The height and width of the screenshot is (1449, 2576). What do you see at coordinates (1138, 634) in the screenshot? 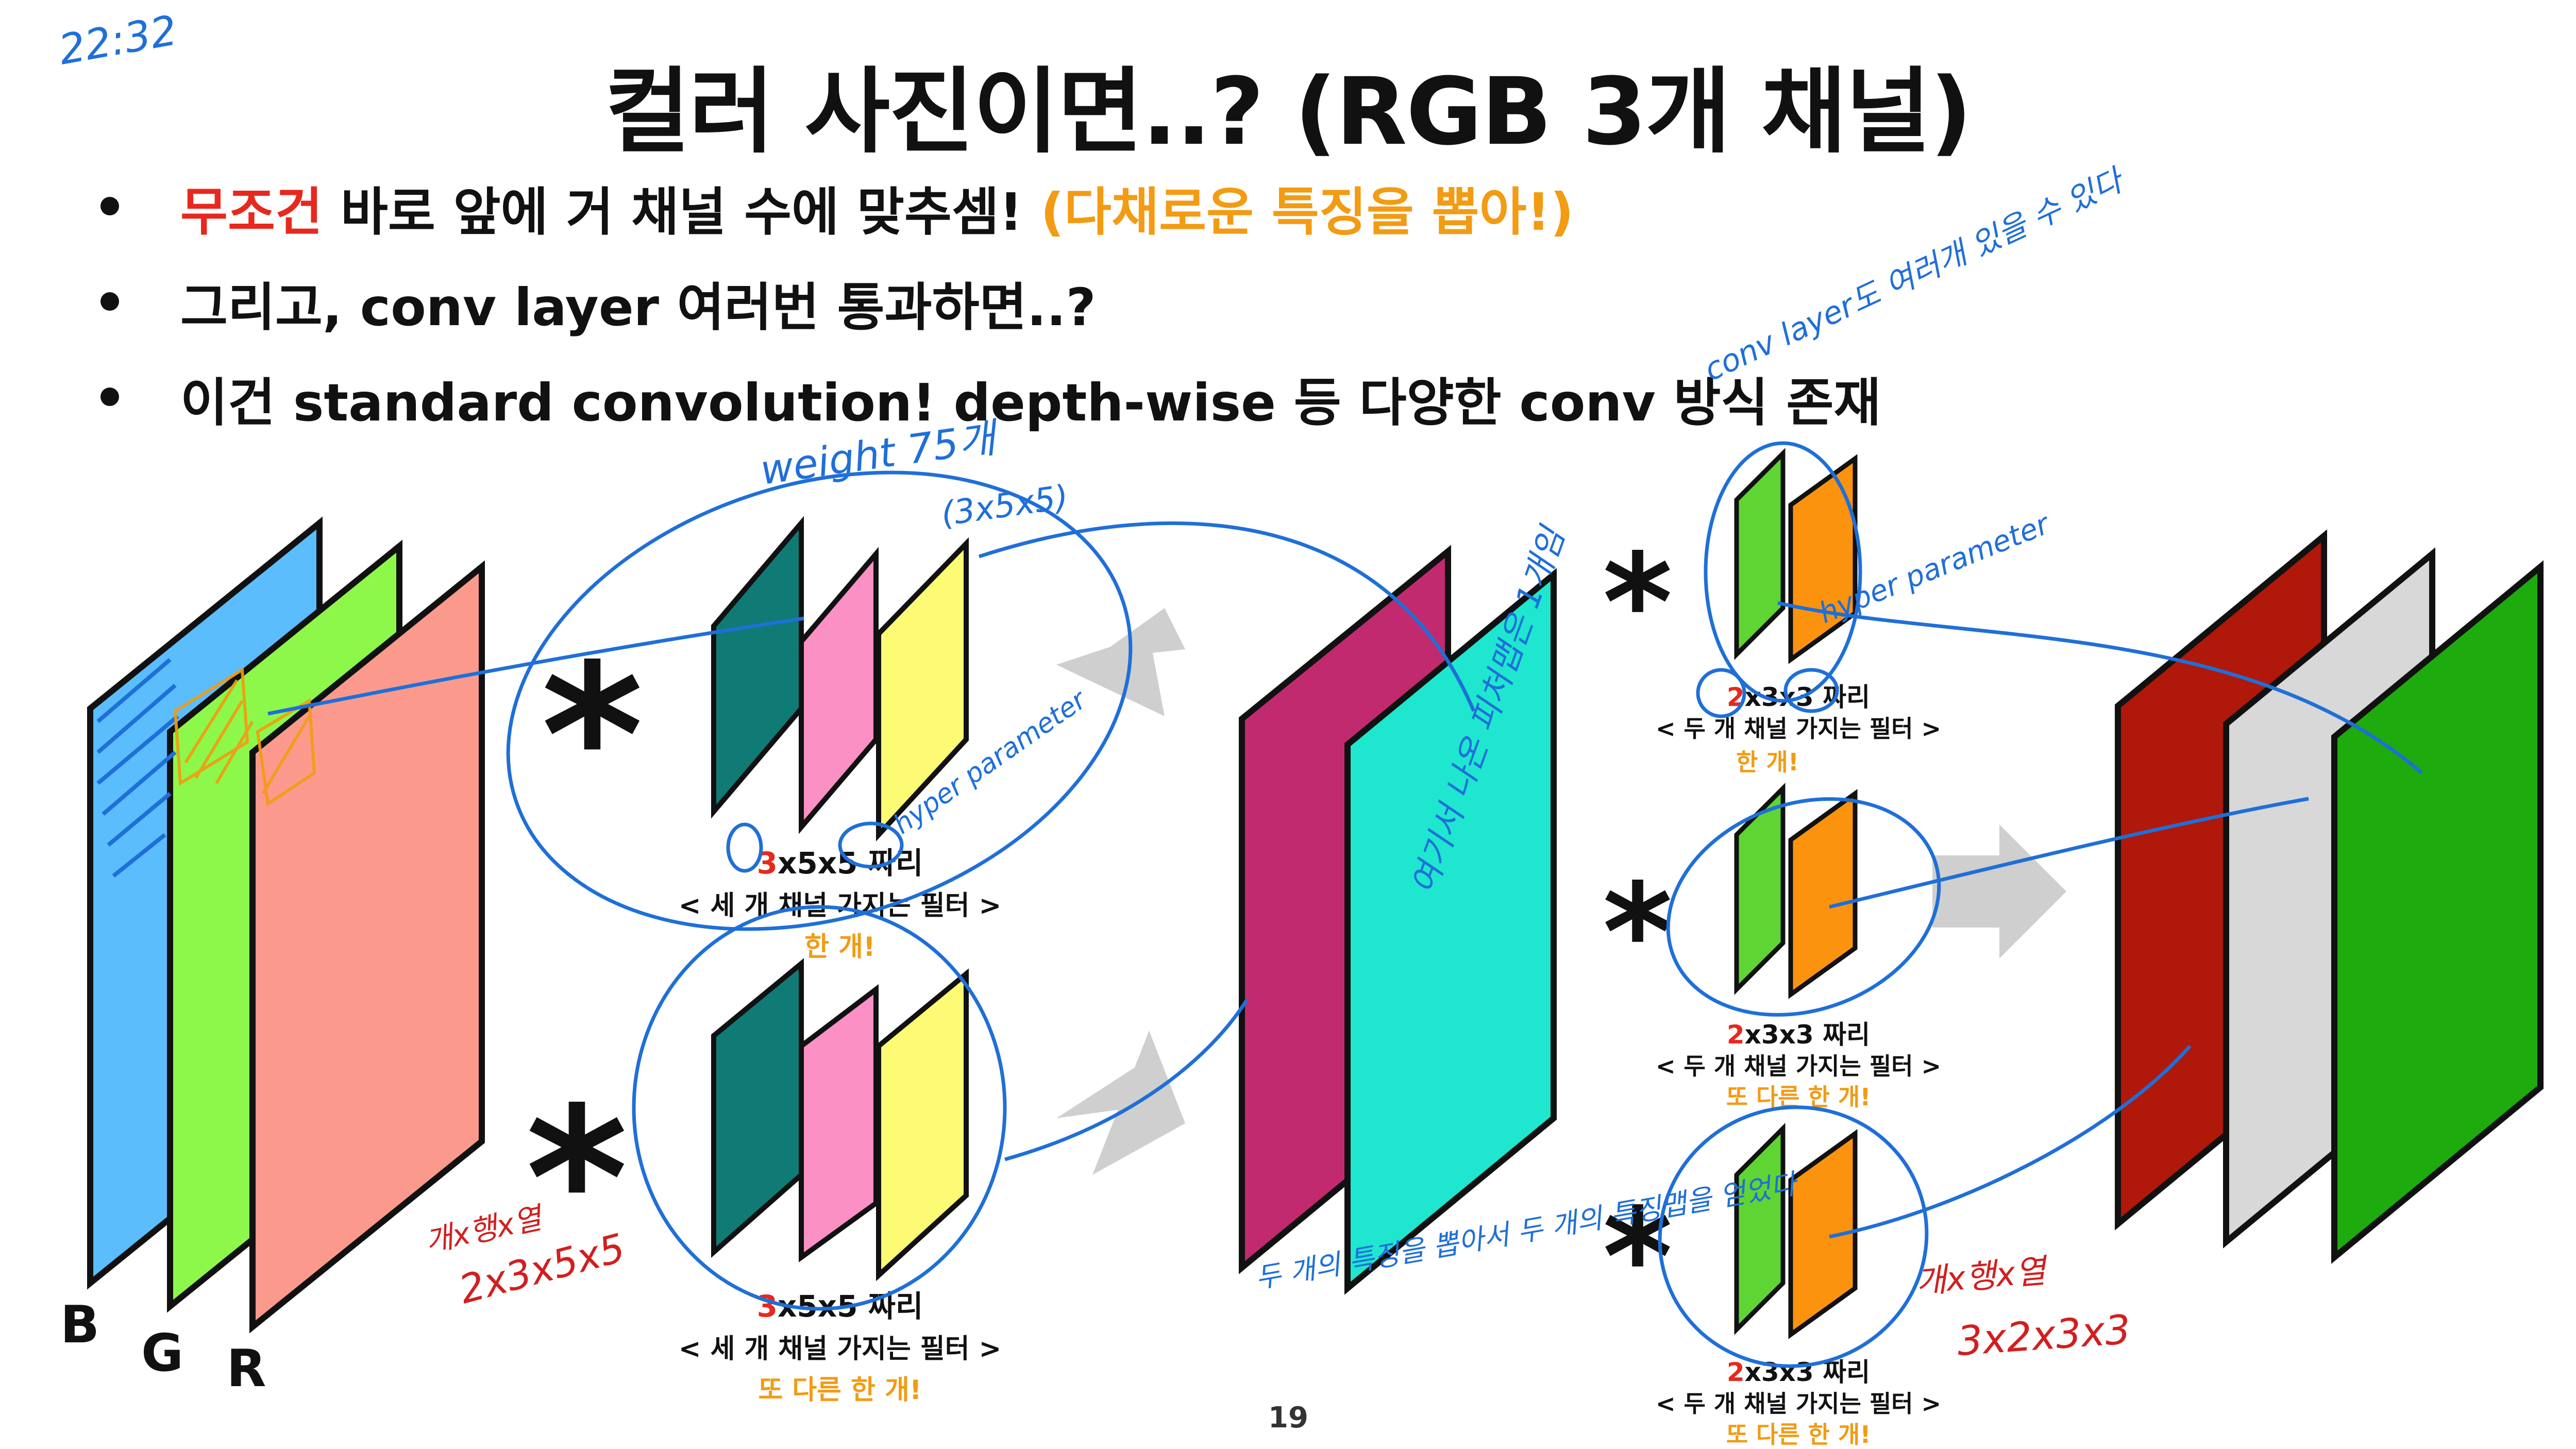
I see `arrow-icon` at bounding box center [1138, 634].